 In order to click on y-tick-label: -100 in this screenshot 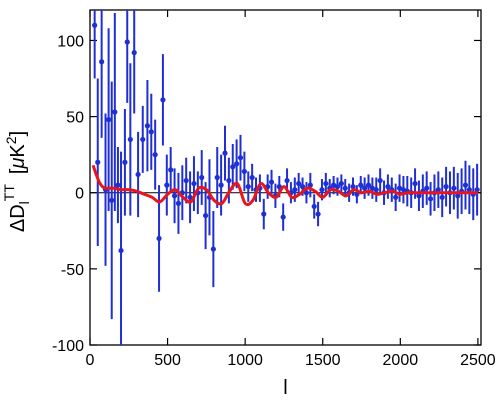, I will do `click(68, 346)`.